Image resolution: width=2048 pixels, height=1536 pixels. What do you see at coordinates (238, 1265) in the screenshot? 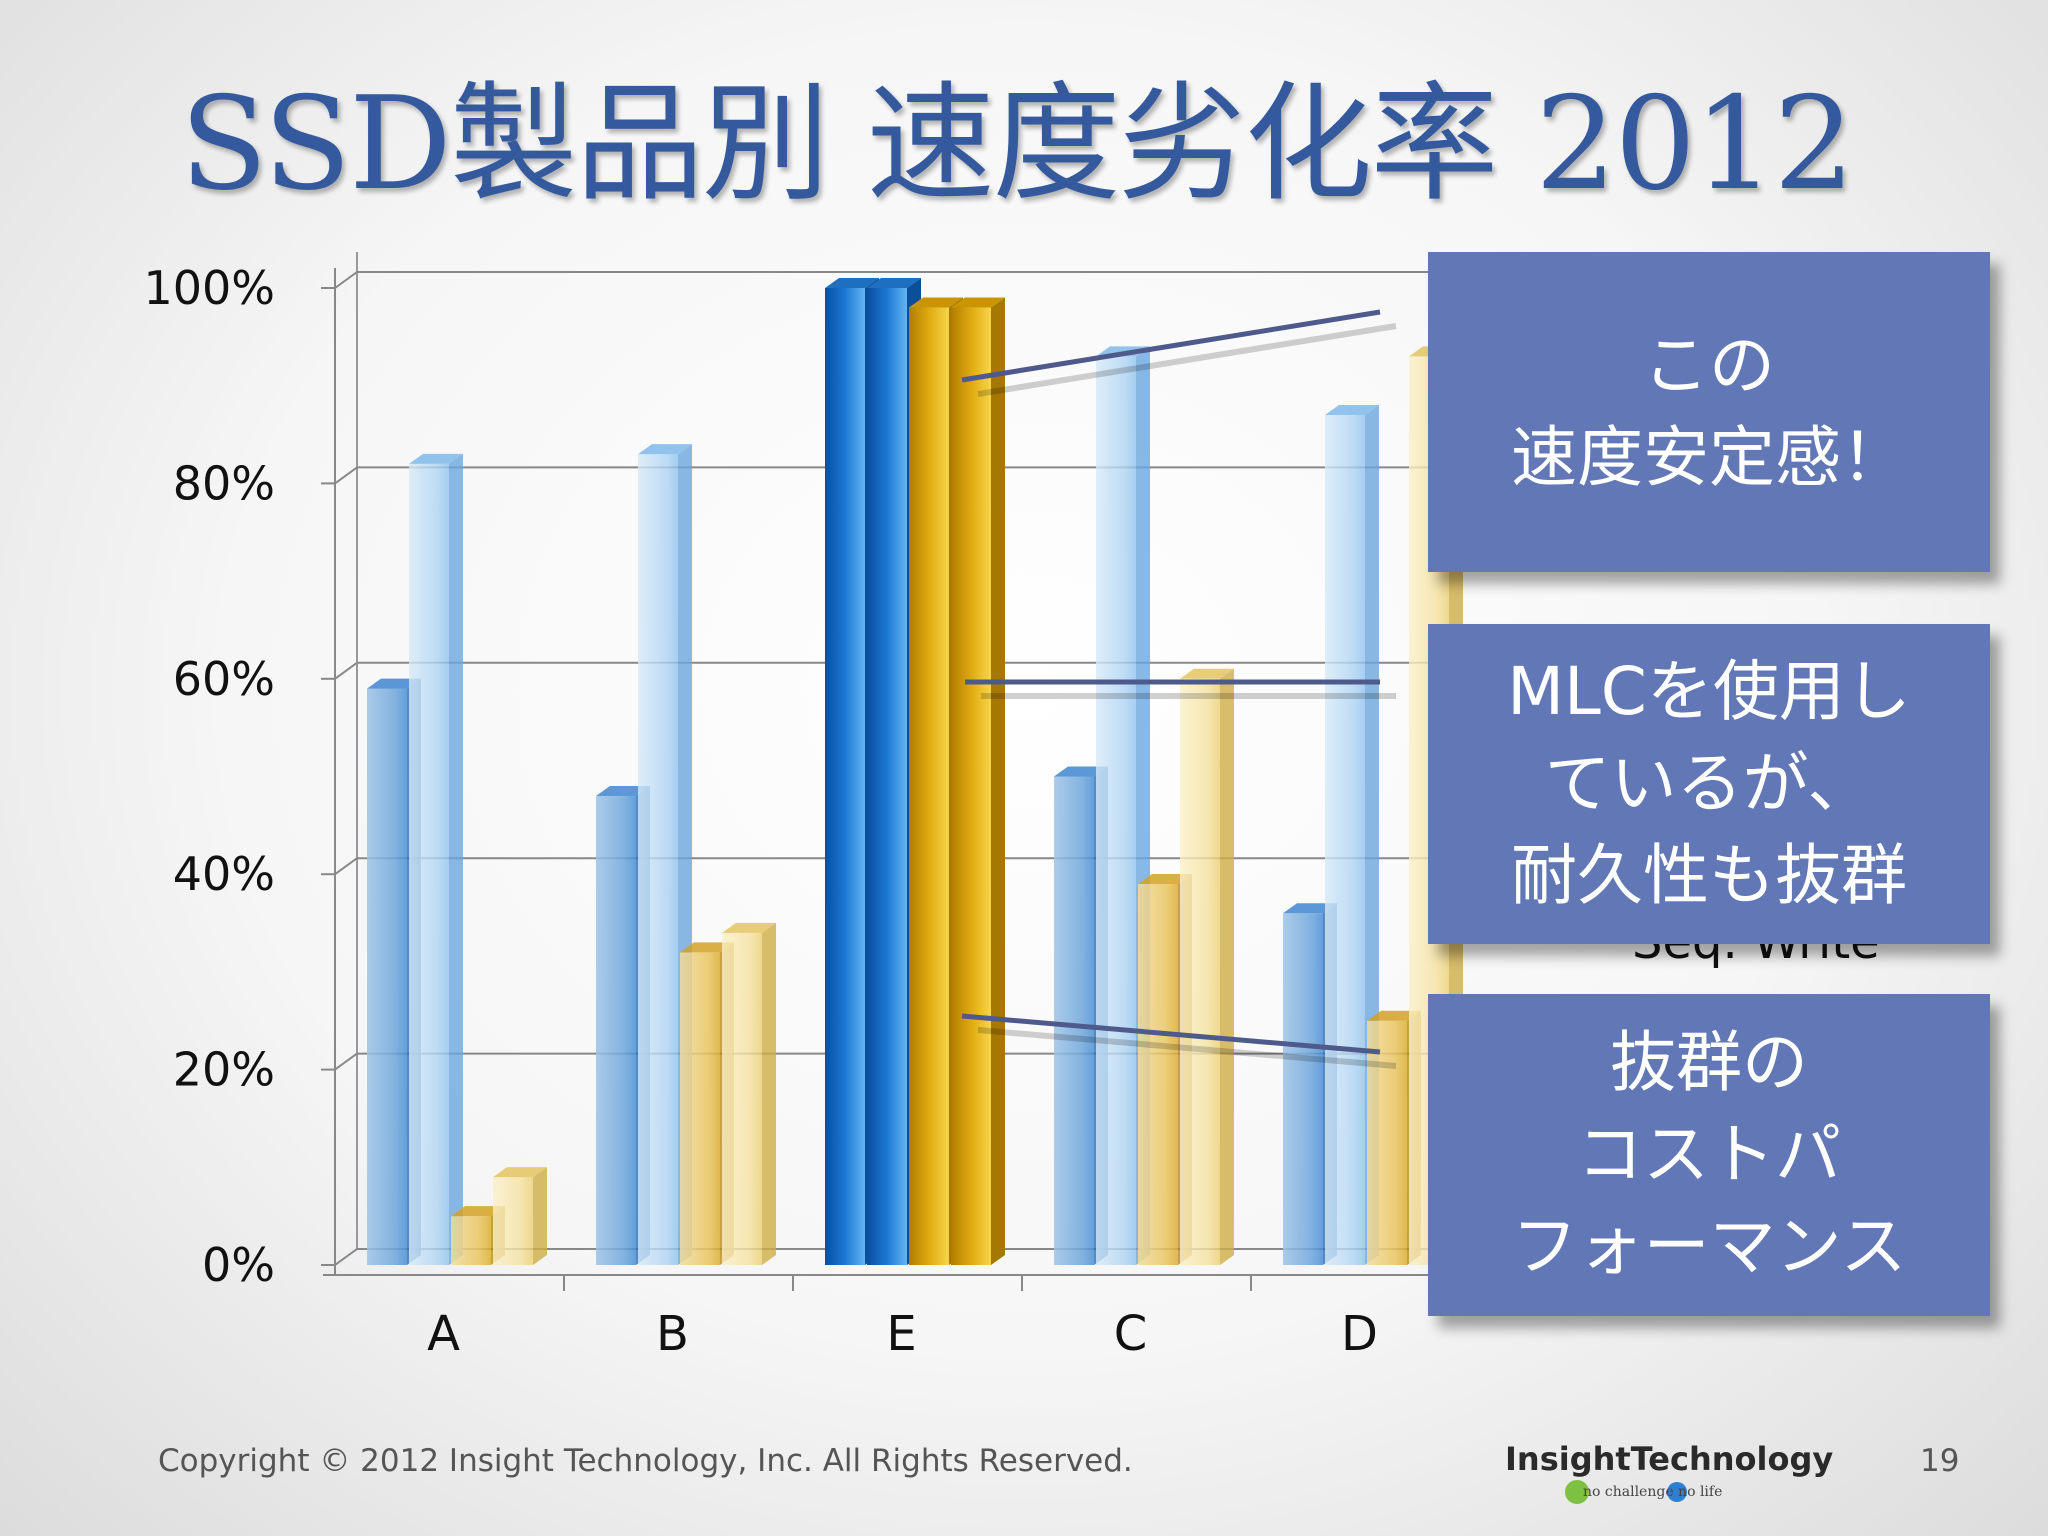
I see `y-tick-label: 0%` at bounding box center [238, 1265].